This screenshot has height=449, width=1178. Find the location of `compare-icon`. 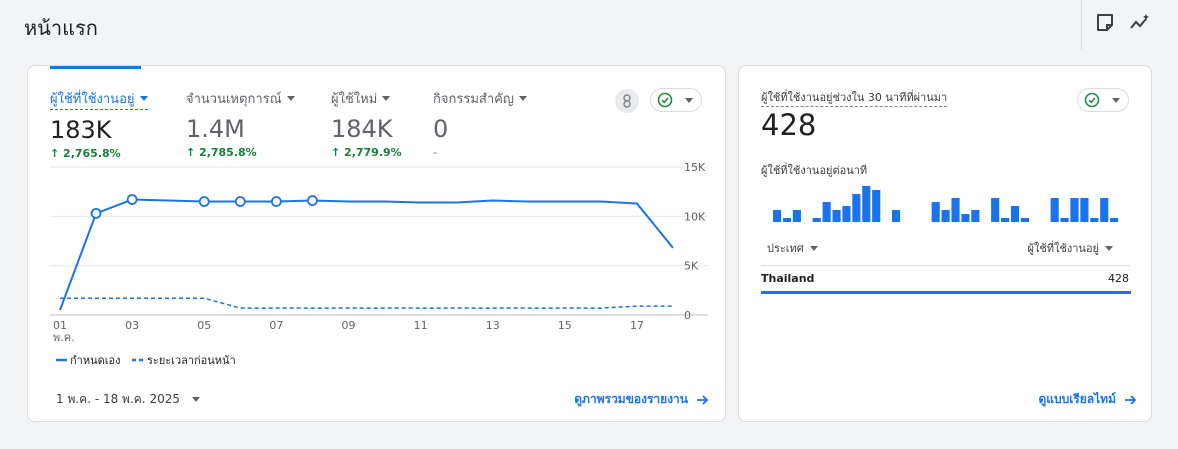

compare-icon is located at coordinates (627, 101).